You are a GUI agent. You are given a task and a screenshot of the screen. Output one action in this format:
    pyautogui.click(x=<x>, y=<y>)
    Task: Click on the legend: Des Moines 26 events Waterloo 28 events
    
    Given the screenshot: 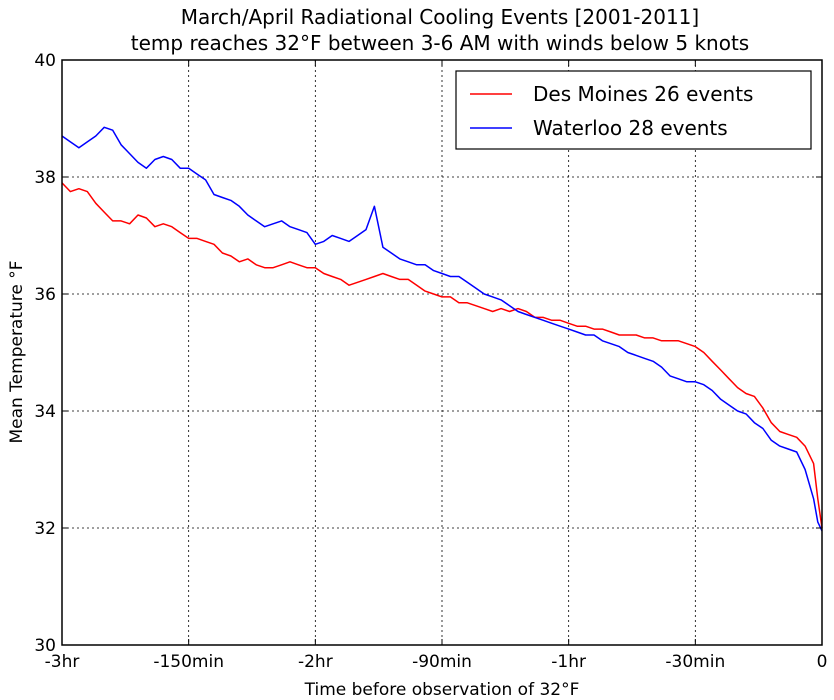 What is the action you would take?
    pyautogui.click(x=633, y=110)
    